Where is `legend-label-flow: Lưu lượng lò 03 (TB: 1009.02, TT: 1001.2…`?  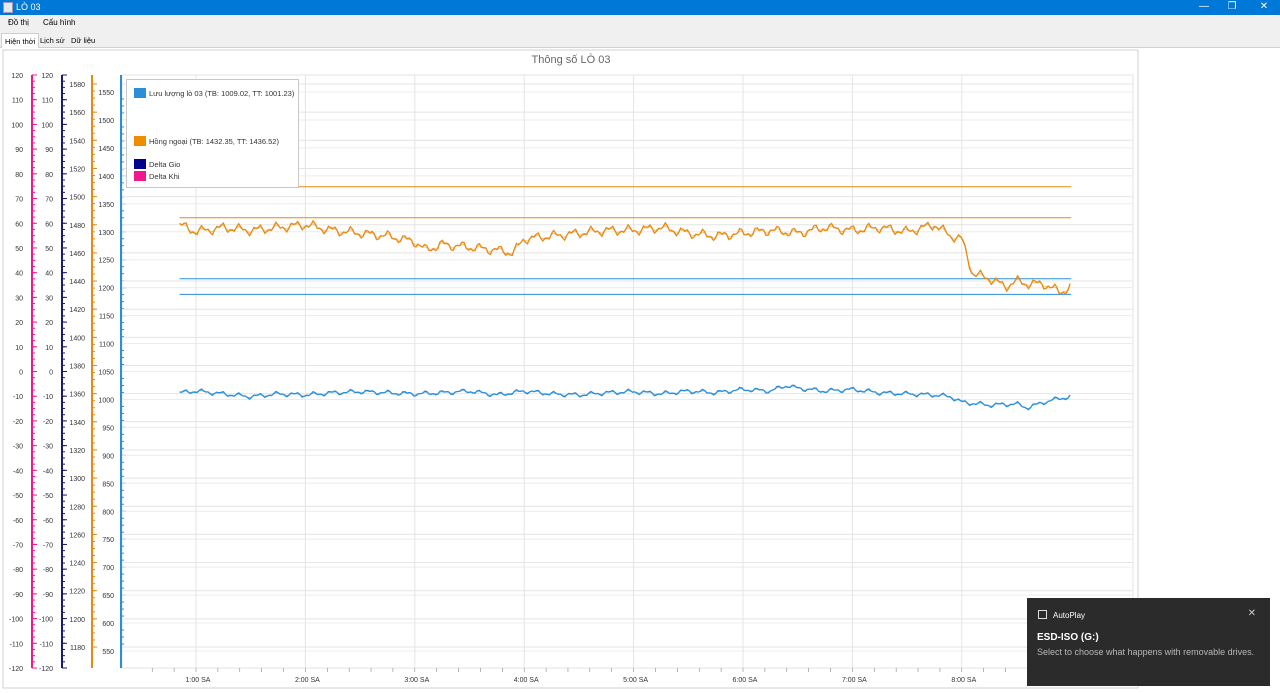 legend-label-flow: Lưu lượng lò 03 (TB: 1009.02, TT: 1001.2… is located at coordinates (222, 93).